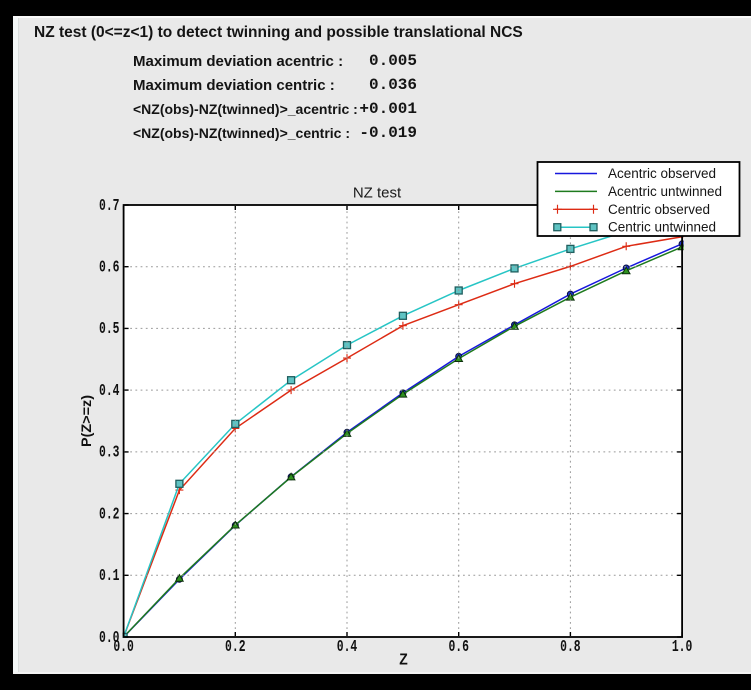  What do you see at coordinates (659, 209) in the screenshot?
I see `svg-text: Centric observed` at bounding box center [659, 209].